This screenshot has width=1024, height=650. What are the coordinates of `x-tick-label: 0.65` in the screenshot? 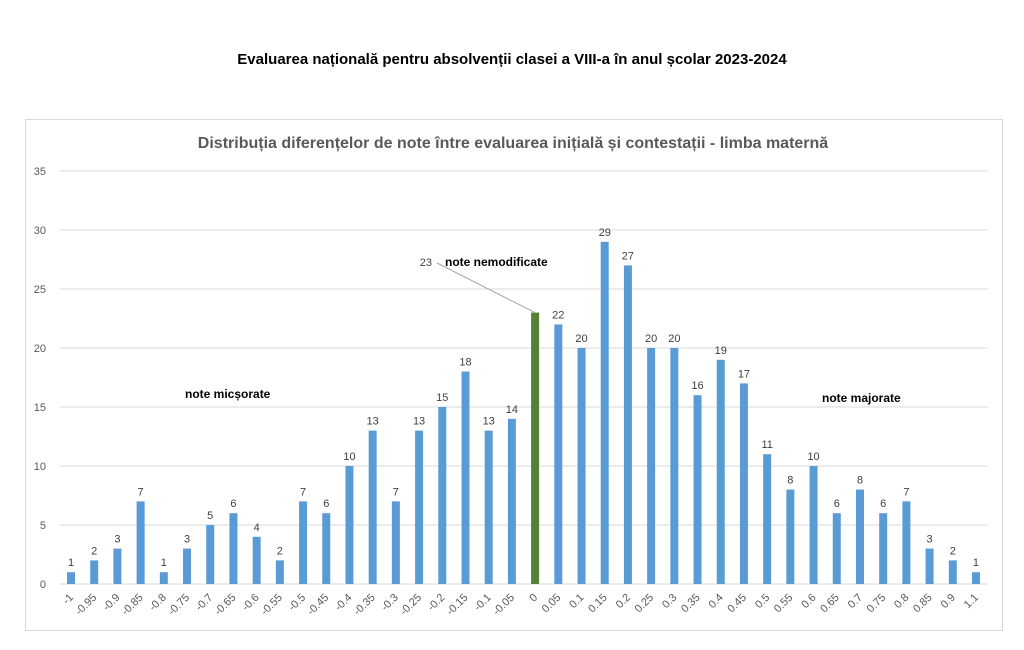 It's located at (830, 604).